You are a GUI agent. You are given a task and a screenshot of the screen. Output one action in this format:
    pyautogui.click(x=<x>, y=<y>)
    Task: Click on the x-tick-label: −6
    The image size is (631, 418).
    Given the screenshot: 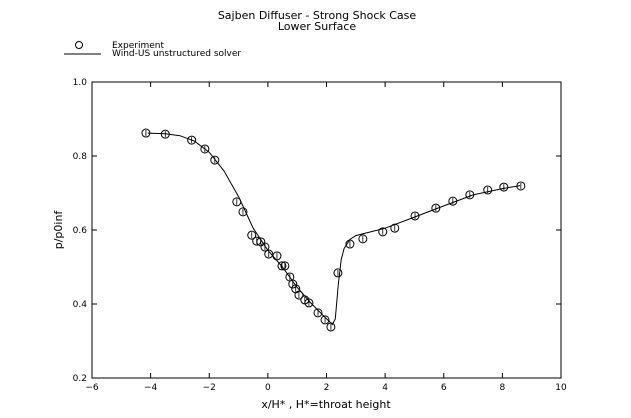 What is the action you would take?
    pyautogui.click(x=92, y=388)
    